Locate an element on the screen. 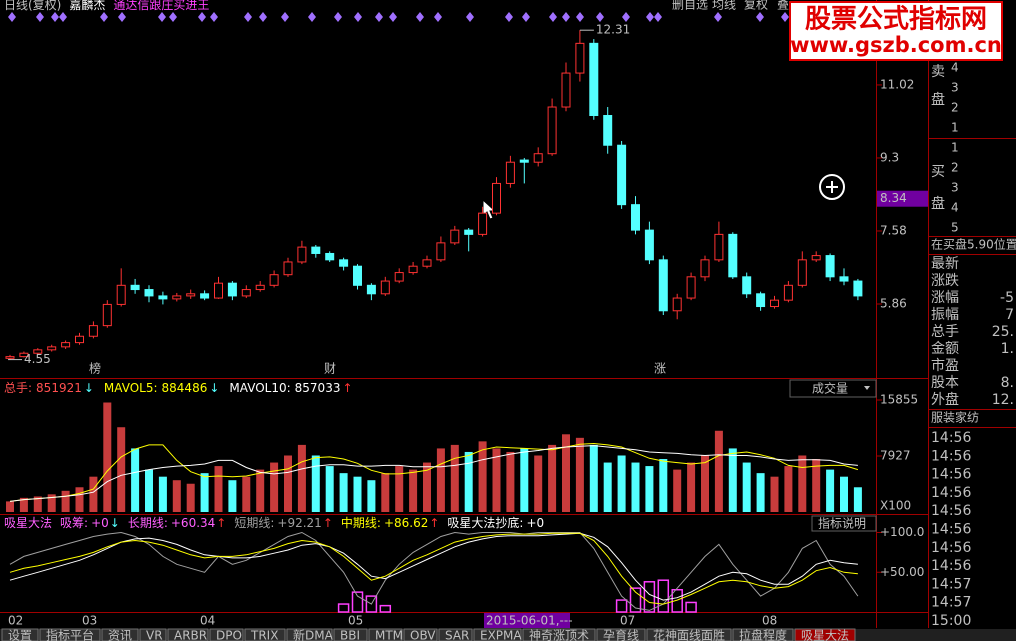  tab-label: MTM is located at coordinates (389, 635).